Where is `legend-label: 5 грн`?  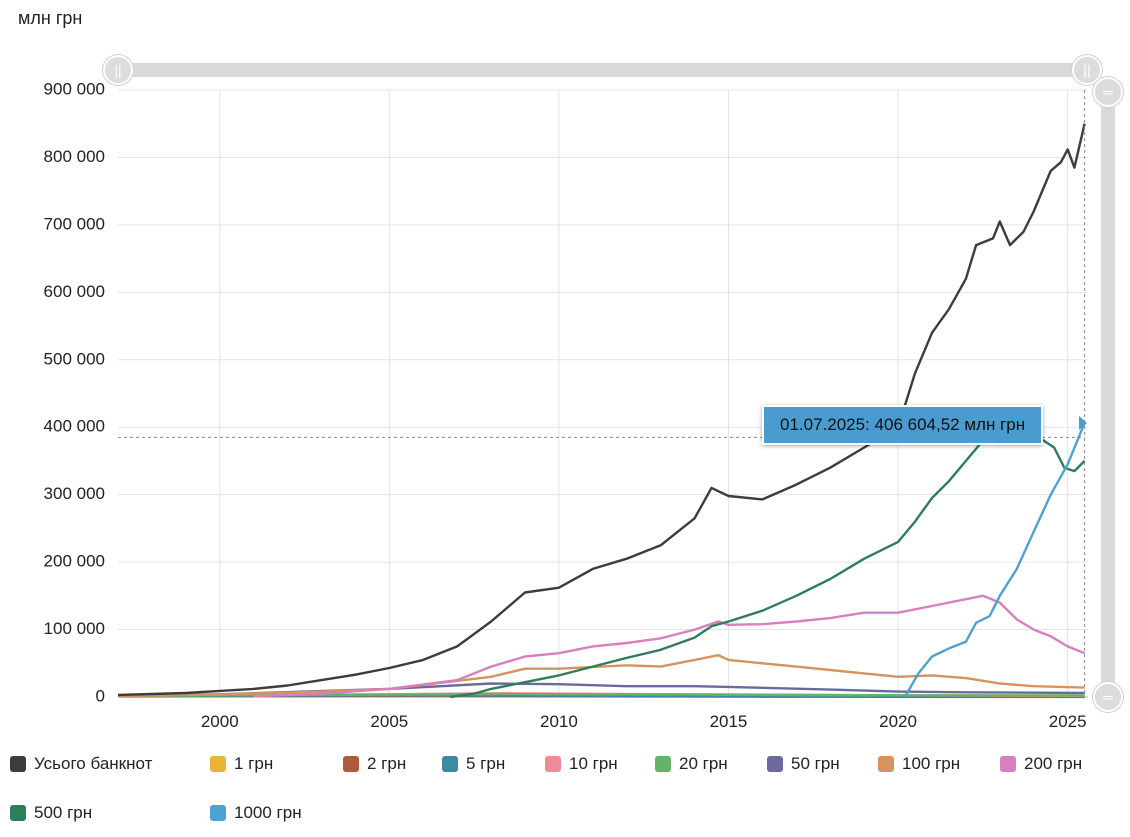 legend-label: 5 грн is located at coordinates (486, 763).